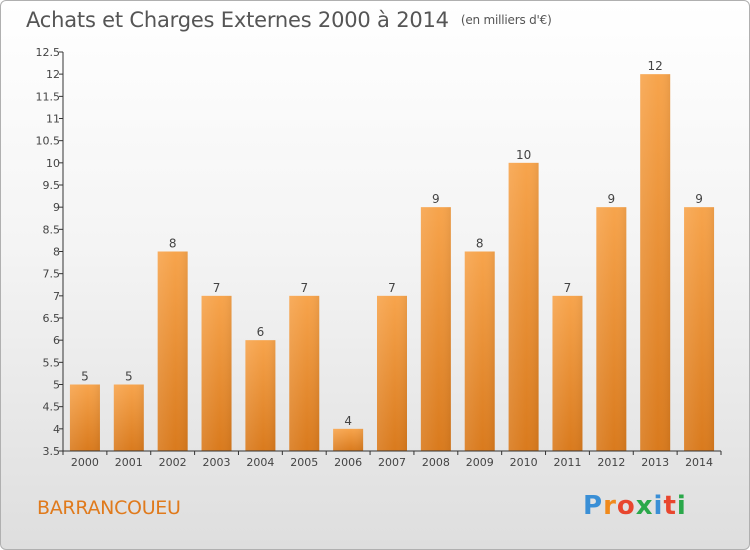 This screenshot has height=550, width=750. What do you see at coordinates (48, 96) in the screenshot?
I see `y-tick-label: 11.5` at bounding box center [48, 96].